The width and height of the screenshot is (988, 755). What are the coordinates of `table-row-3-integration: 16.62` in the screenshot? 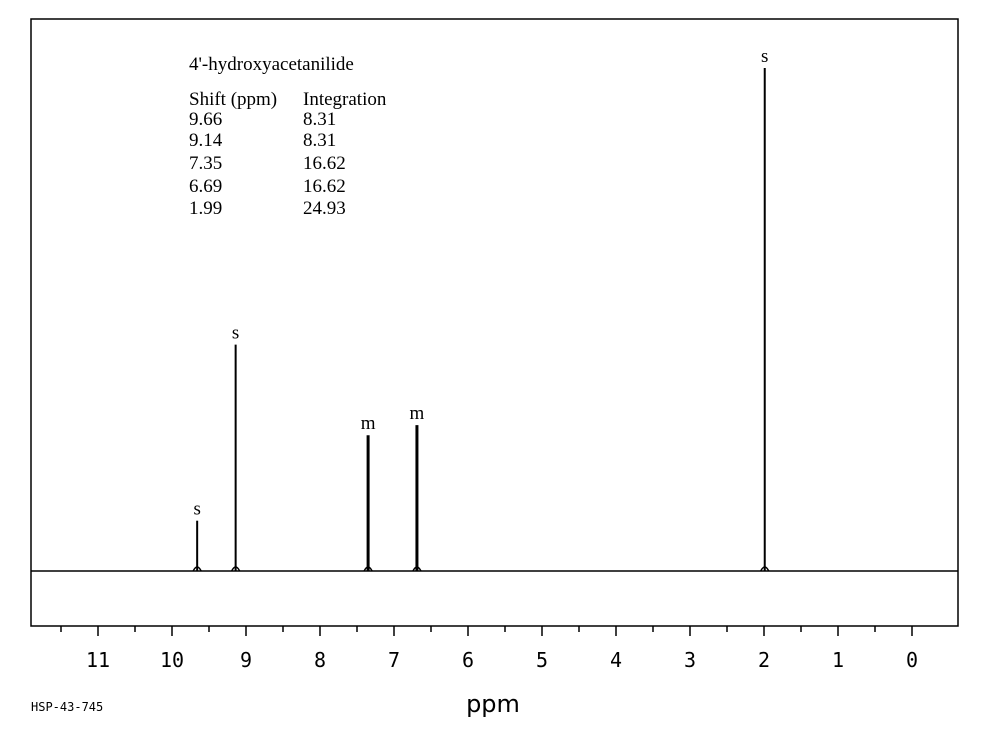 It's located at (324, 163).